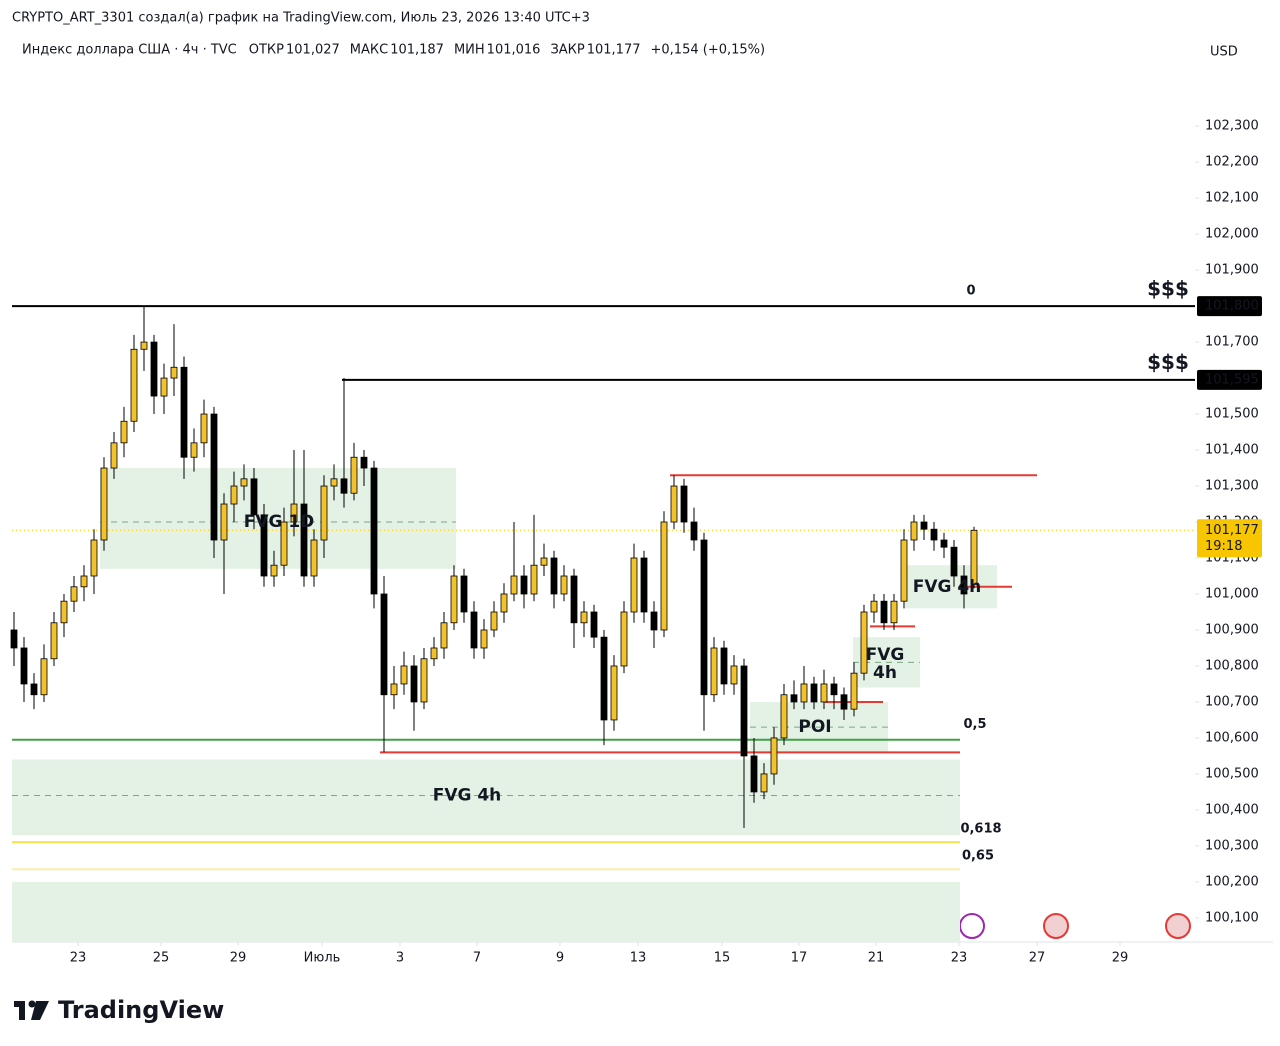 The image size is (1280, 1046). Describe the element at coordinates (799, 958) in the screenshot. I see `x-tick-label: 17` at that location.